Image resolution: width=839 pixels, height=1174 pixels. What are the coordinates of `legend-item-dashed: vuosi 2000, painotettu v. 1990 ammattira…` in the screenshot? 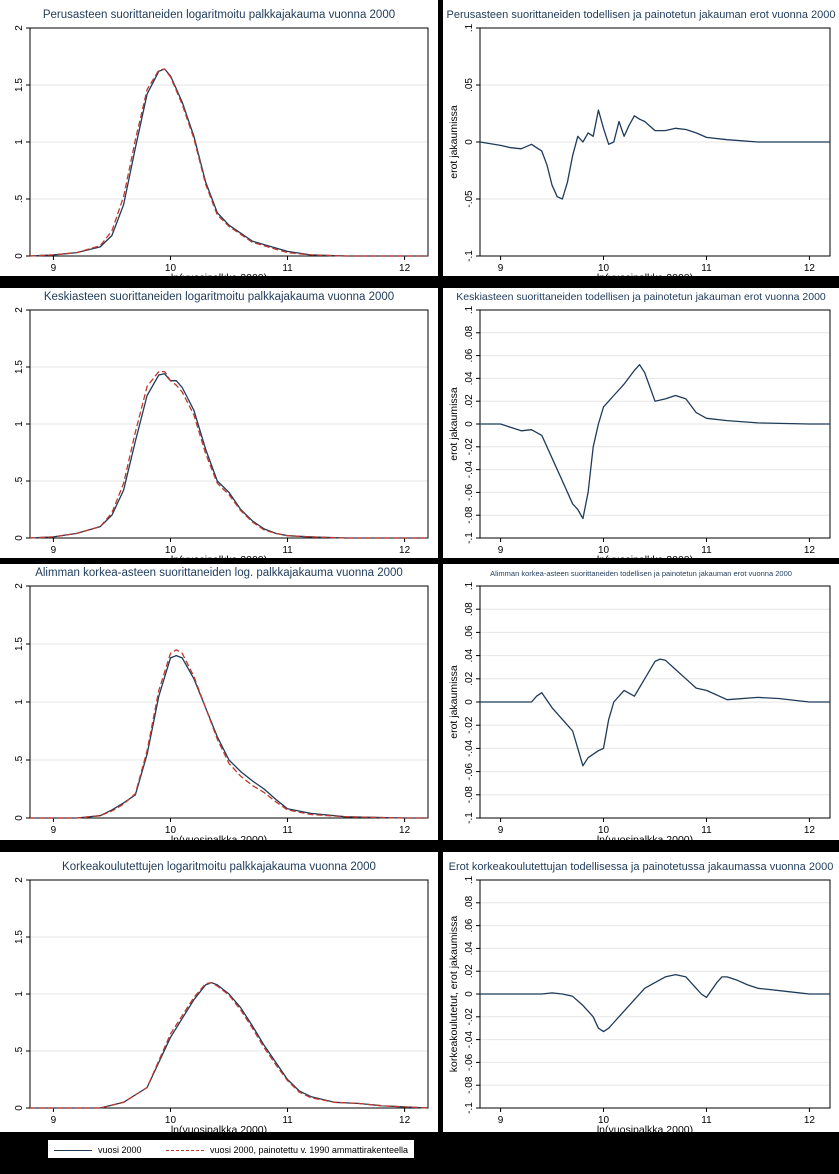 It's located at (287, 1150).